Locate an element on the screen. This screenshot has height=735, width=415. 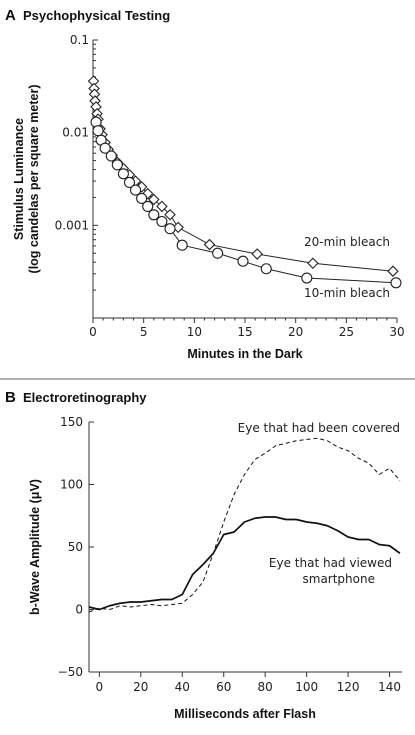
b-x-tick-label: 20 is located at coordinates (140, 687).